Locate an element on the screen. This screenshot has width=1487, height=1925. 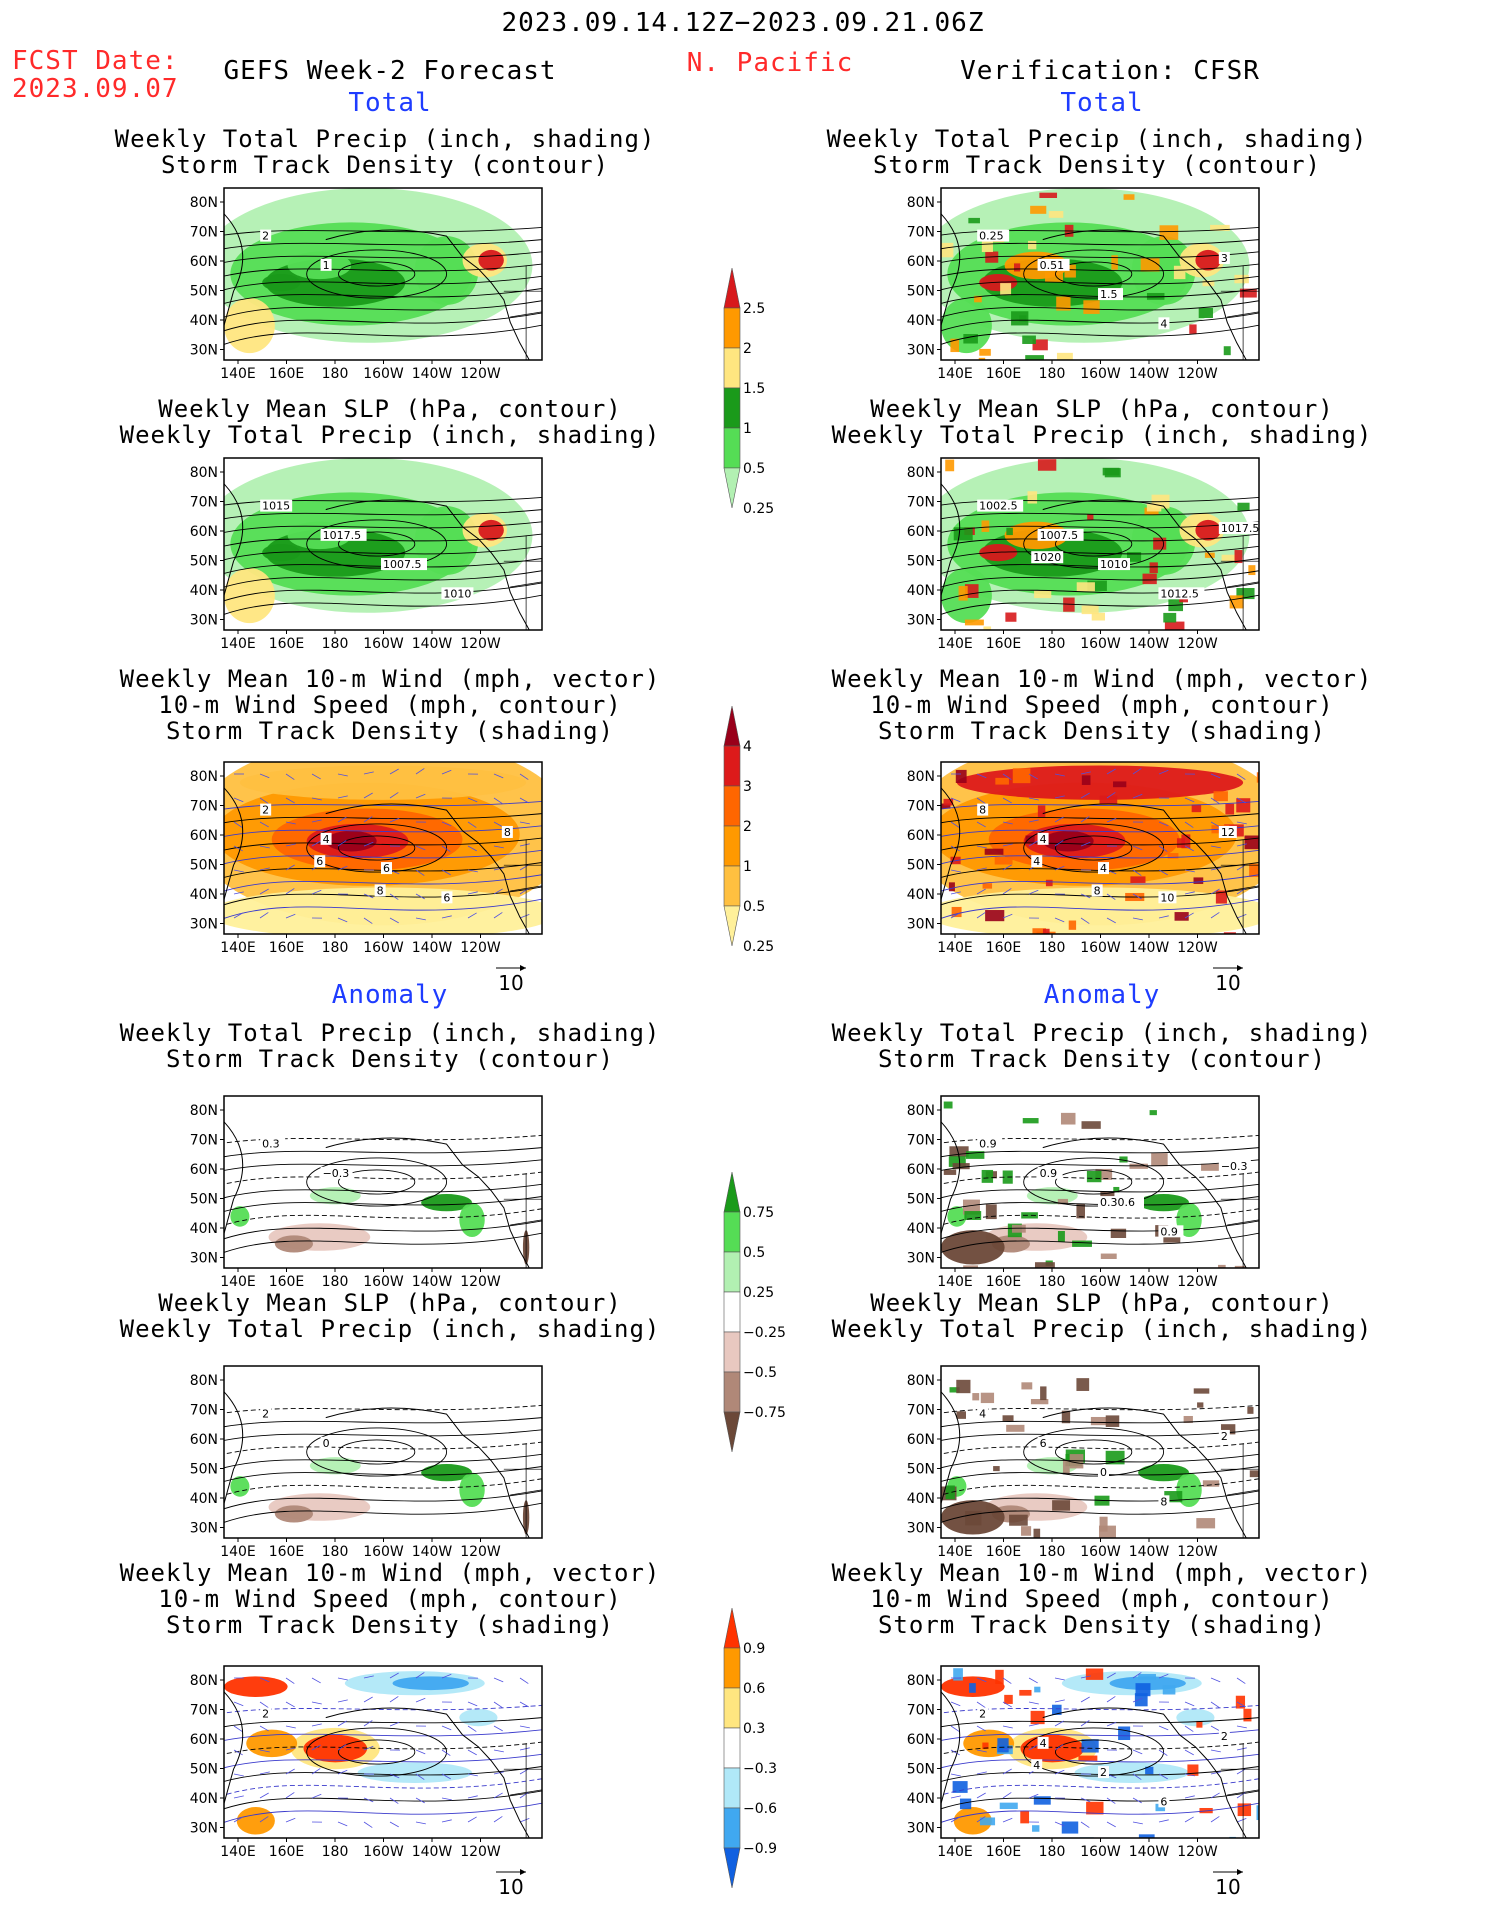
lat-tick-label: 40N is located at coordinates (204, 1499).